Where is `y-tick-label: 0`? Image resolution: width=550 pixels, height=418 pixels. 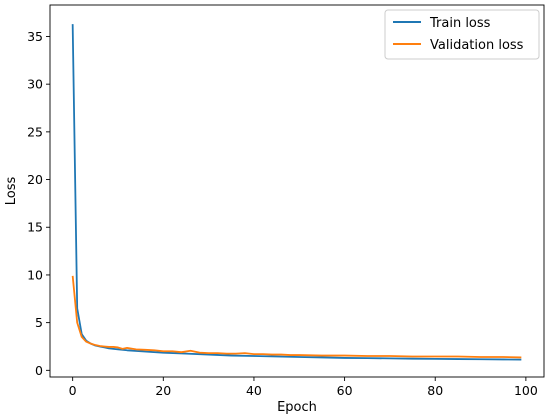 y-tick-label: 0 is located at coordinates (39, 370).